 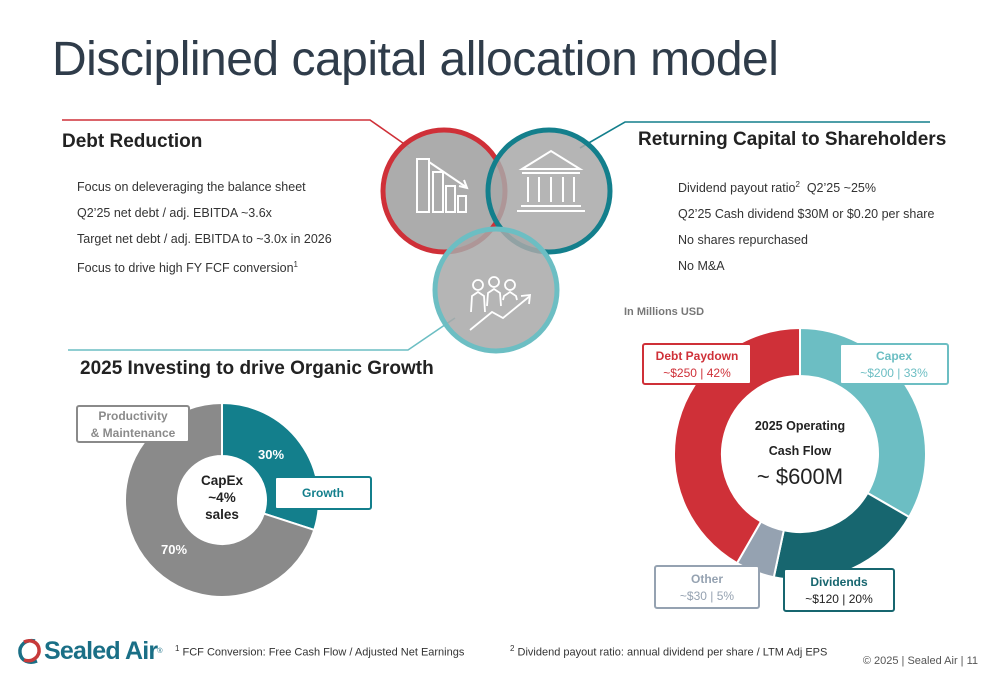 I want to click on copyright: © 2025 | Sealed Air | 11, so click(x=920, y=661).